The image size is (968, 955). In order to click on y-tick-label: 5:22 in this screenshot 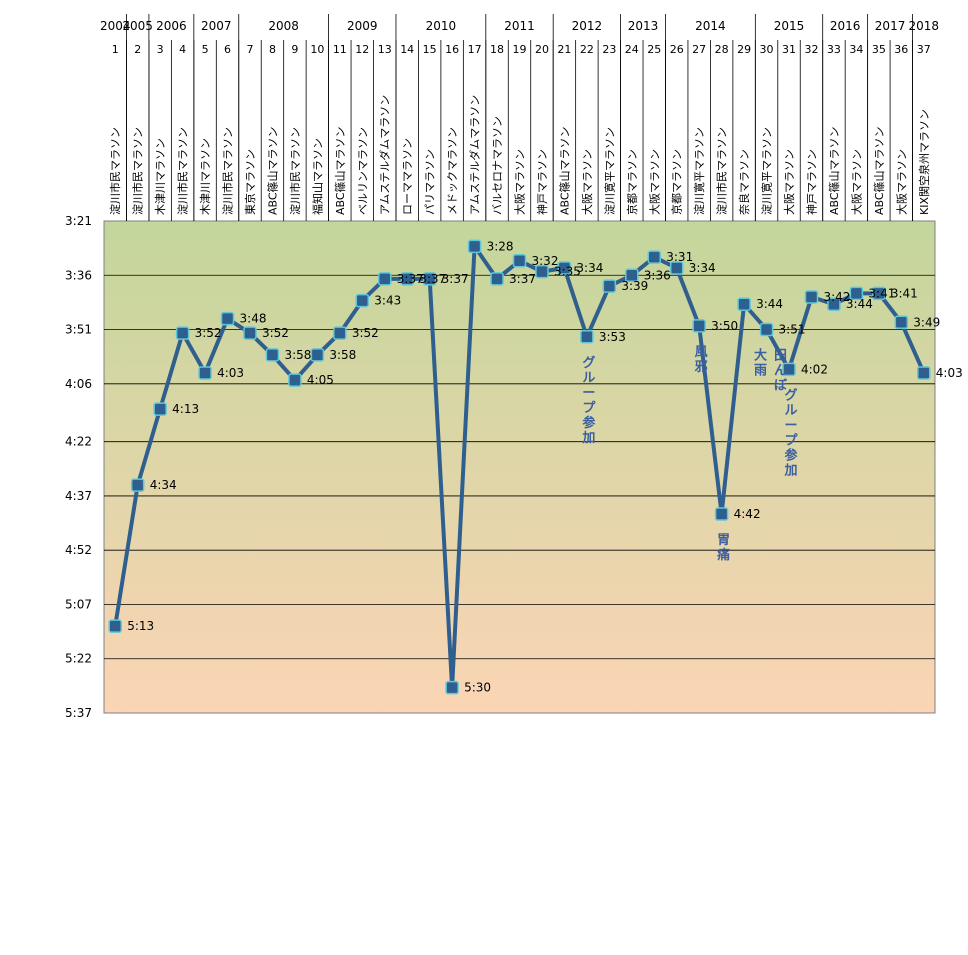, I will do `click(78, 659)`.